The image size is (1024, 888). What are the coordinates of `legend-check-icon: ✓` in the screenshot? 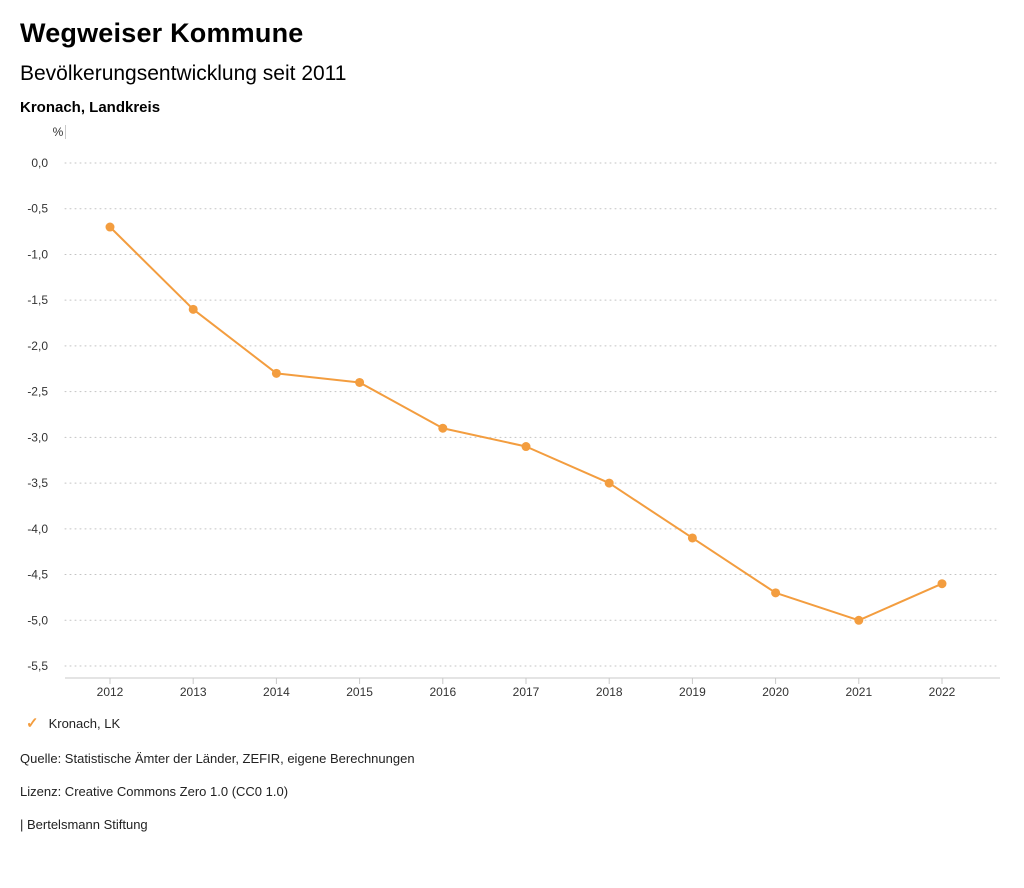 It's located at (32, 723).